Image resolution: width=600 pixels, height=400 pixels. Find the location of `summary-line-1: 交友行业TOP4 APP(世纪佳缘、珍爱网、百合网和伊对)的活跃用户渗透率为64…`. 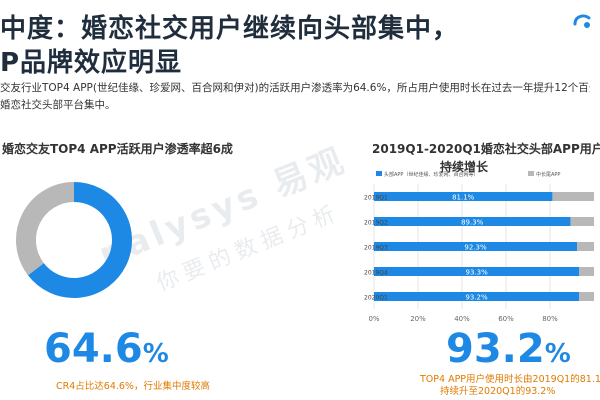

summary-line-1: 交友行业TOP4 APP(世纪佳缘、珍爱网、百合网和伊对)的活跃用户渗透率为64… is located at coordinates (295, 88).